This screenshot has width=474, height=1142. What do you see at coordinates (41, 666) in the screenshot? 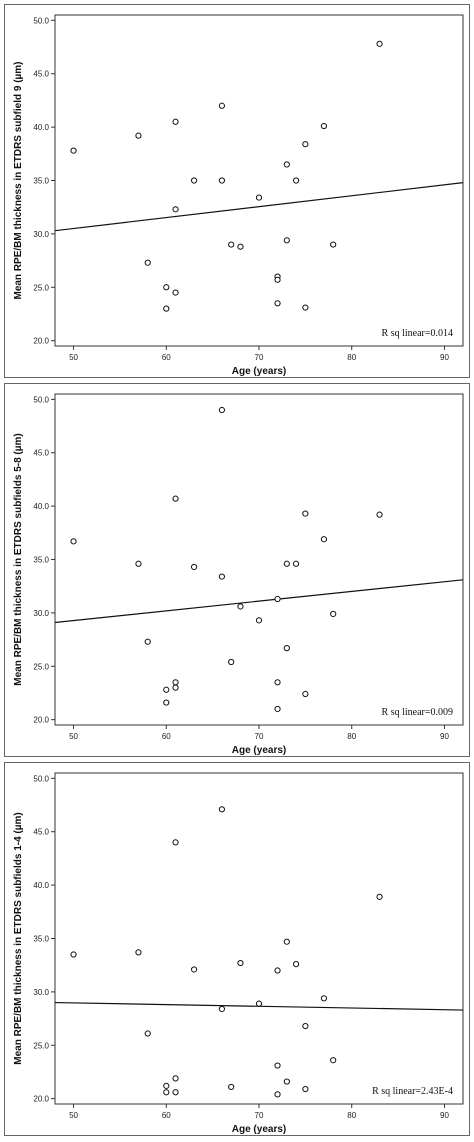
I see `y-tick-label: 25.0` at bounding box center [41, 666].